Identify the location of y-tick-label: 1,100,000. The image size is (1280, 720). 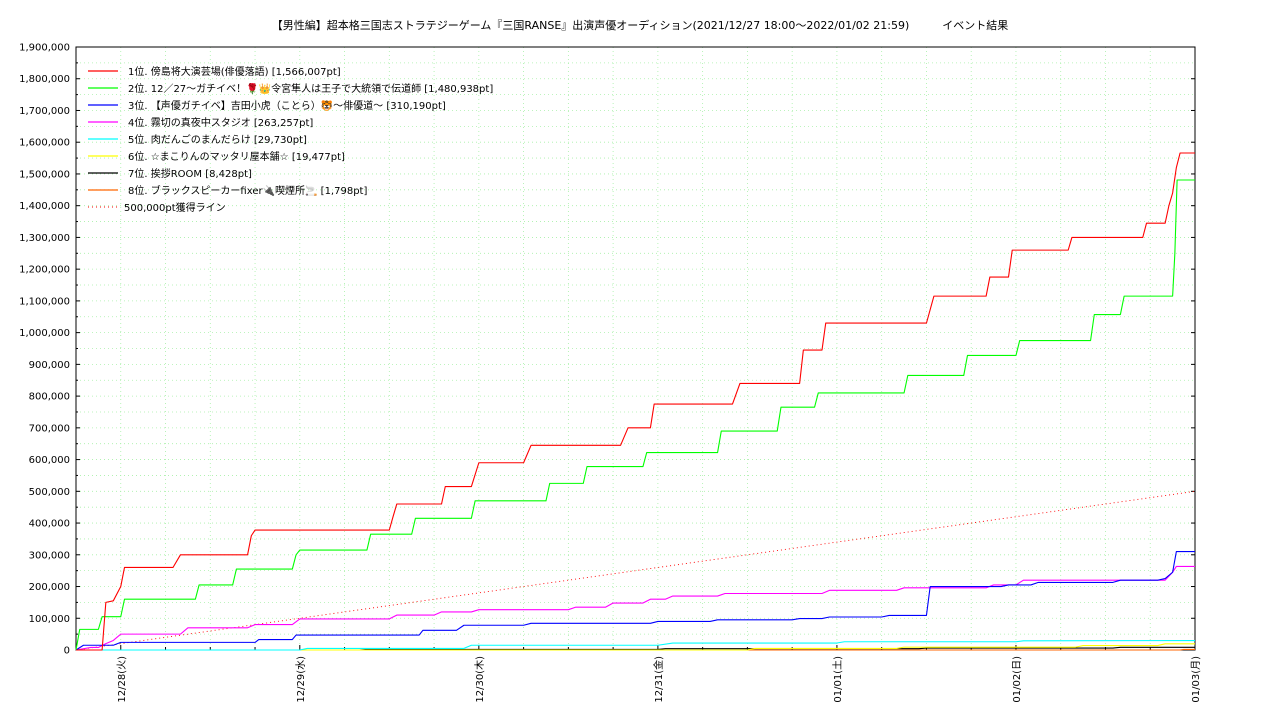
(44, 301).